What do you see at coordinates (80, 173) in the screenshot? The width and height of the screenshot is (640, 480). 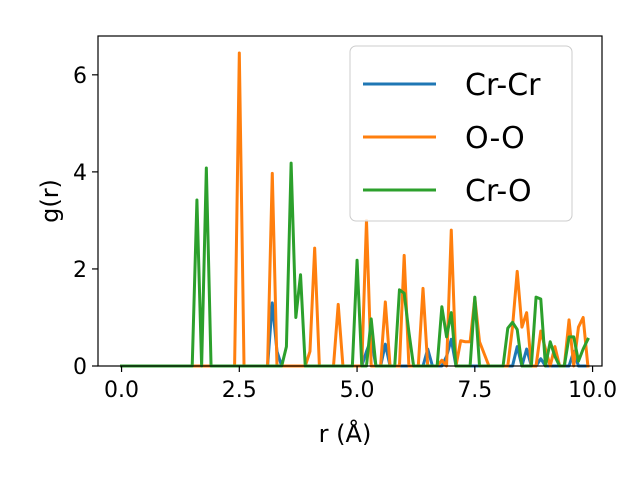 I see `y-tick-label: 4` at bounding box center [80, 173].